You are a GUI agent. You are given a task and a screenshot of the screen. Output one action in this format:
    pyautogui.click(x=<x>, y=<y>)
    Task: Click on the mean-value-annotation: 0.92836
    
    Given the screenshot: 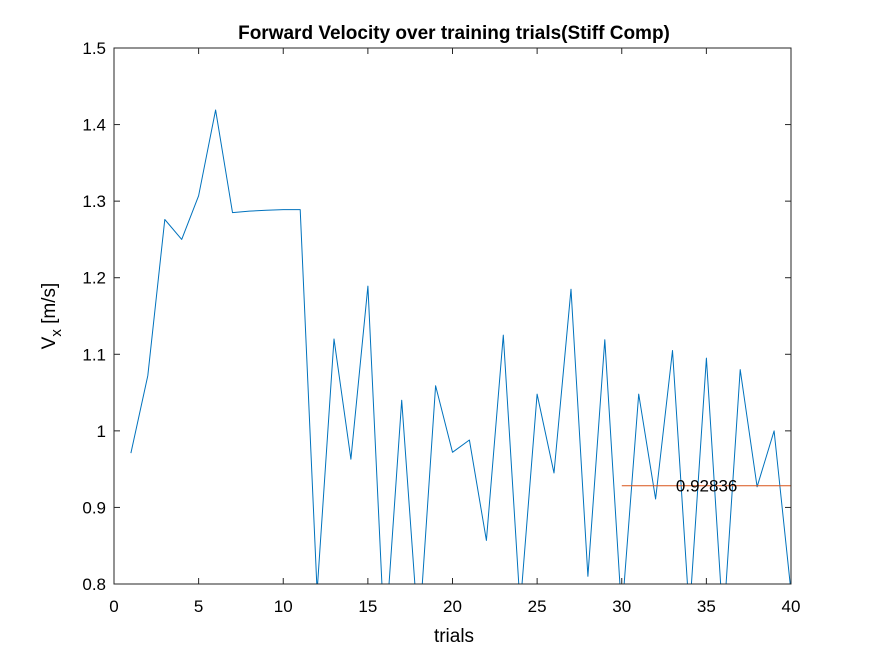 What is the action you would take?
    pyautogui.click(x=706, y=486)
    